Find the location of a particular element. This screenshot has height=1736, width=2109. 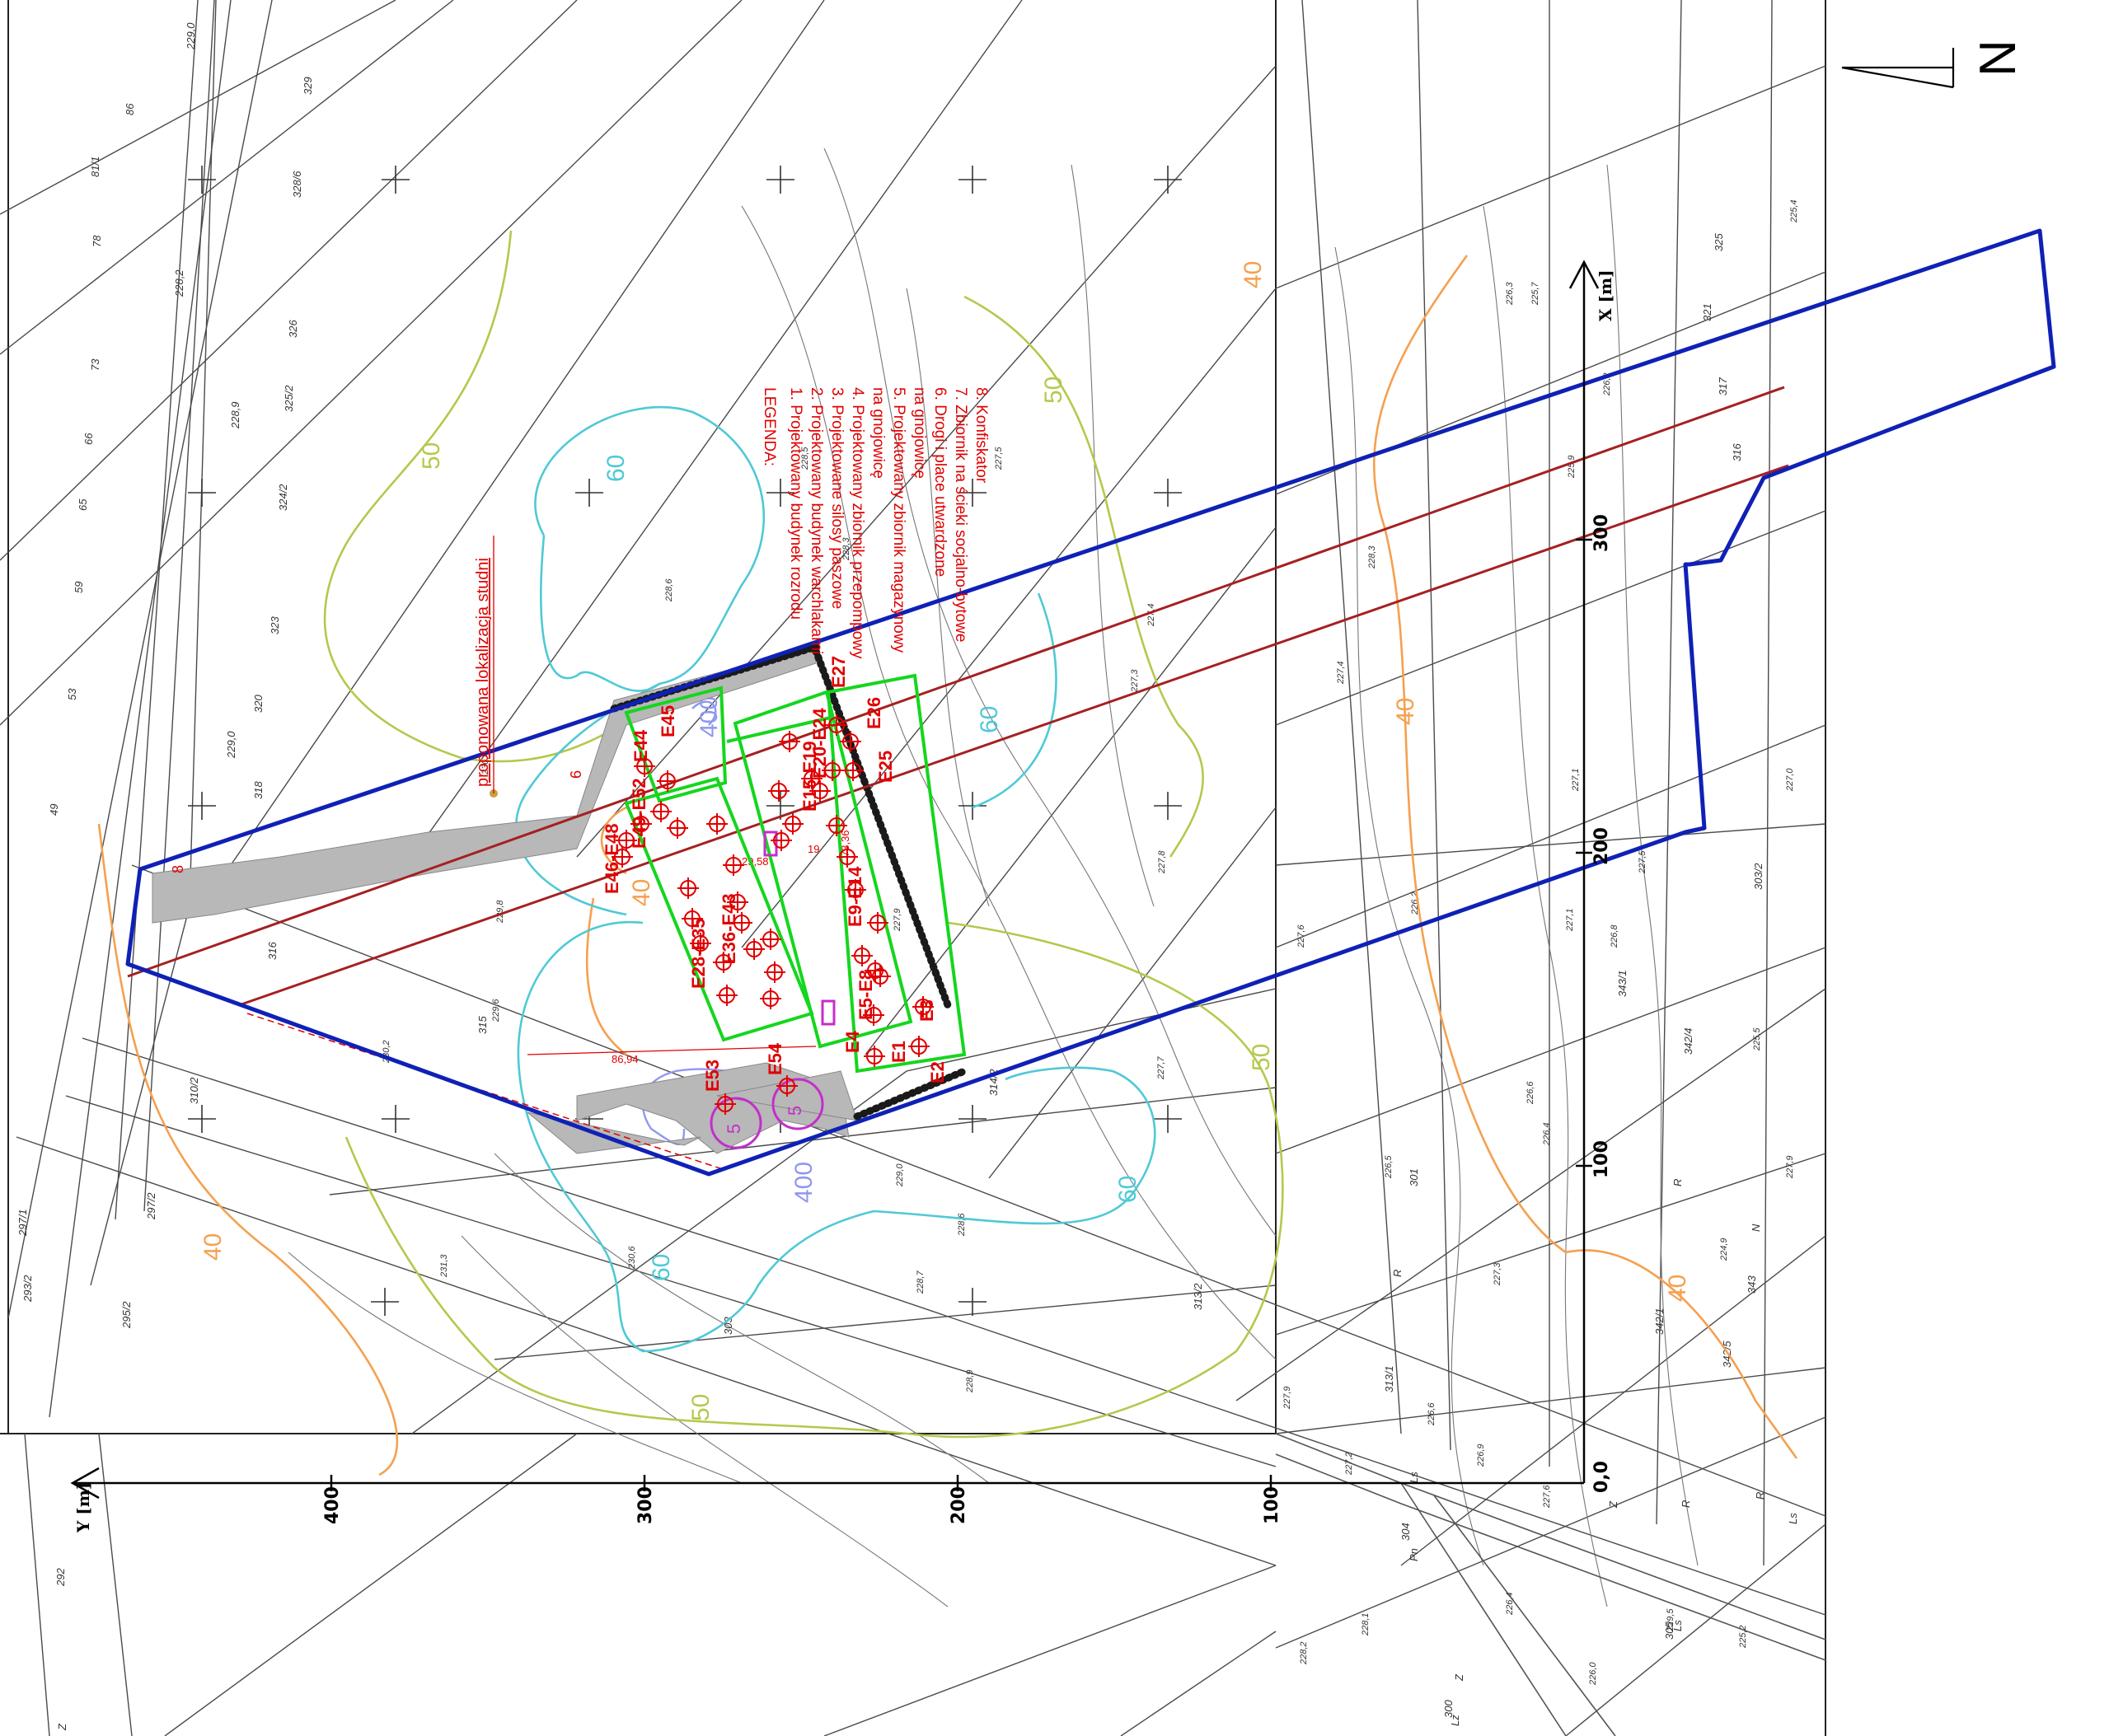

parcel-label: 343 is located at coordinates (1752, 1284).